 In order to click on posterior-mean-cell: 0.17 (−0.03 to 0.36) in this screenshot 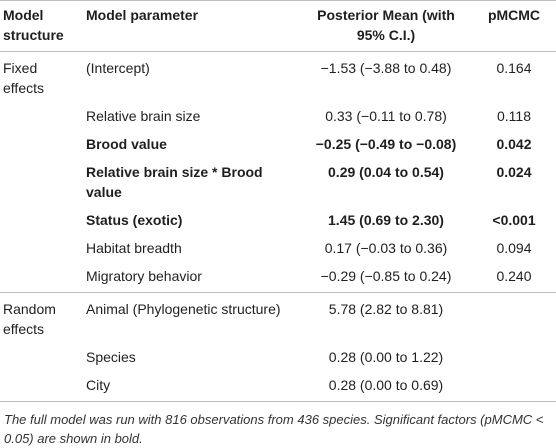, I will do `click(386, 248)`.